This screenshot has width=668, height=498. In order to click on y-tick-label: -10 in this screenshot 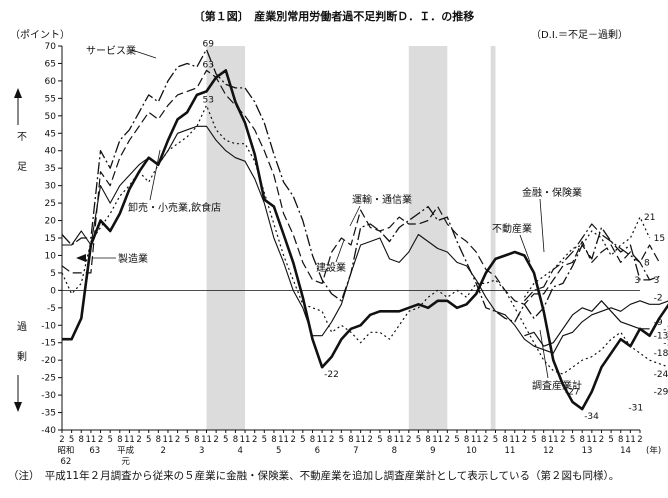, I will do `click(48, 326)`.